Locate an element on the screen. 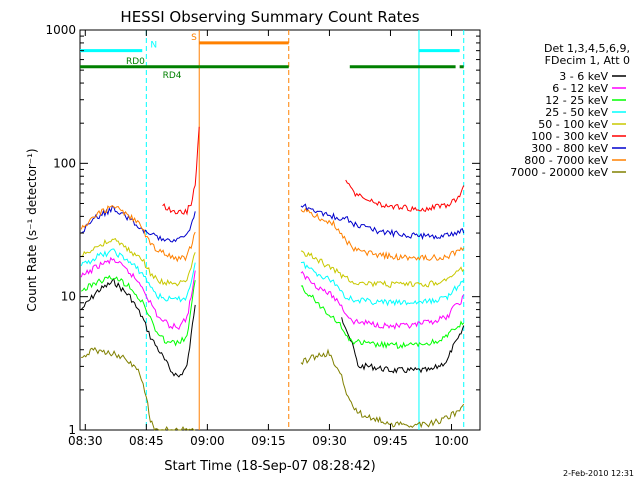  footer-date-stamp: 2-Feb-2010 12:31 is located at coordinates (598, 473).